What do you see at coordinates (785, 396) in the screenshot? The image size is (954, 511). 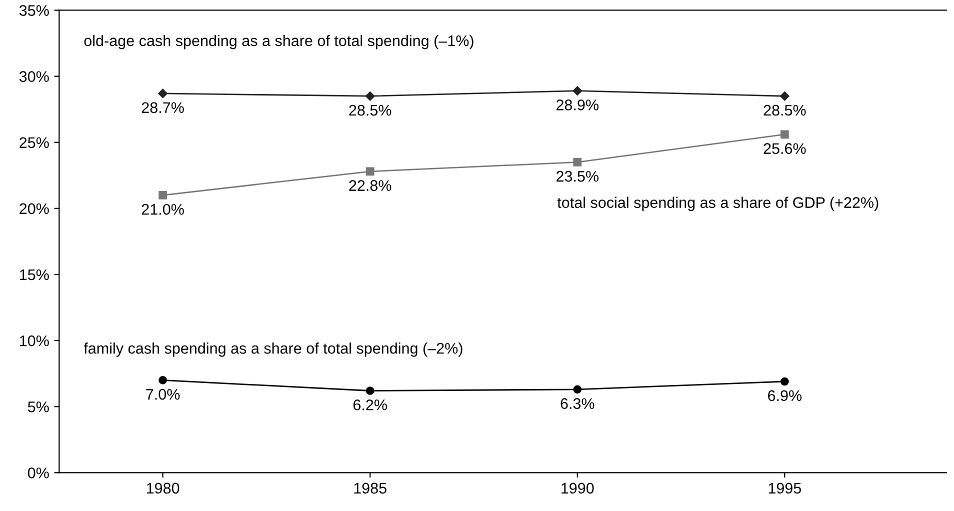 I see `text: 6.9%` at bounding box center [785, 396].